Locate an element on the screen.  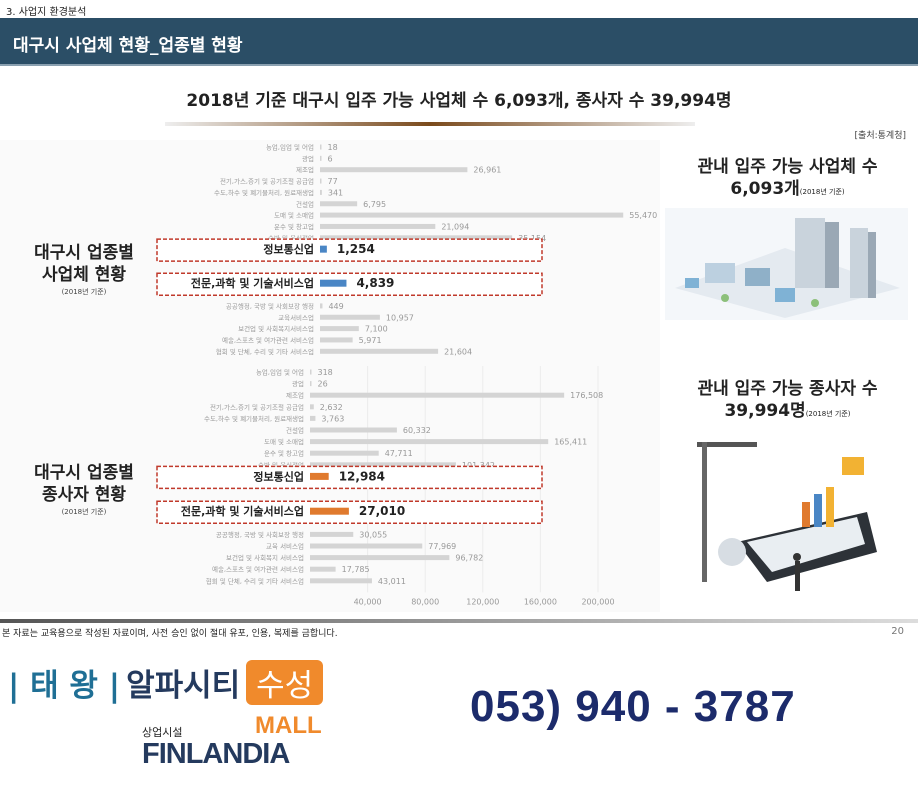
x-tick-label: 120,000 is located at coordinates (482, 601).